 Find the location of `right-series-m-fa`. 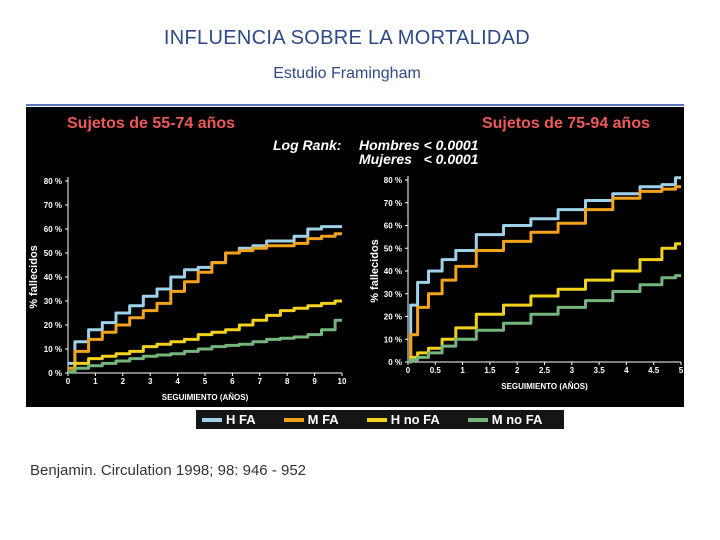

right-series-m-fa is located at coordinates (544, 274).